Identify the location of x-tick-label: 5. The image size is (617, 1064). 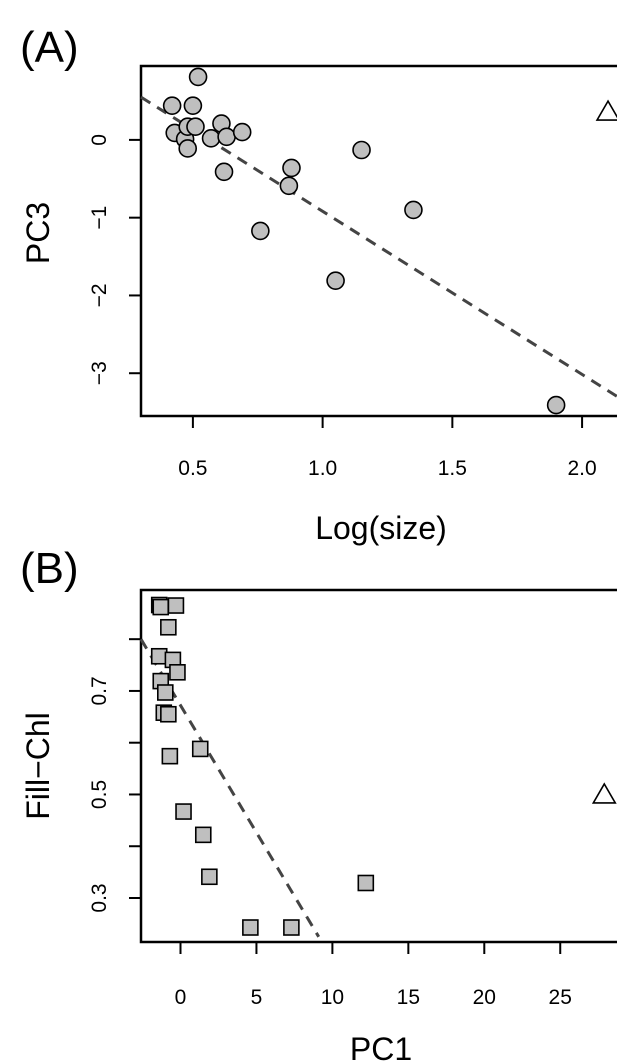
(257, 997).